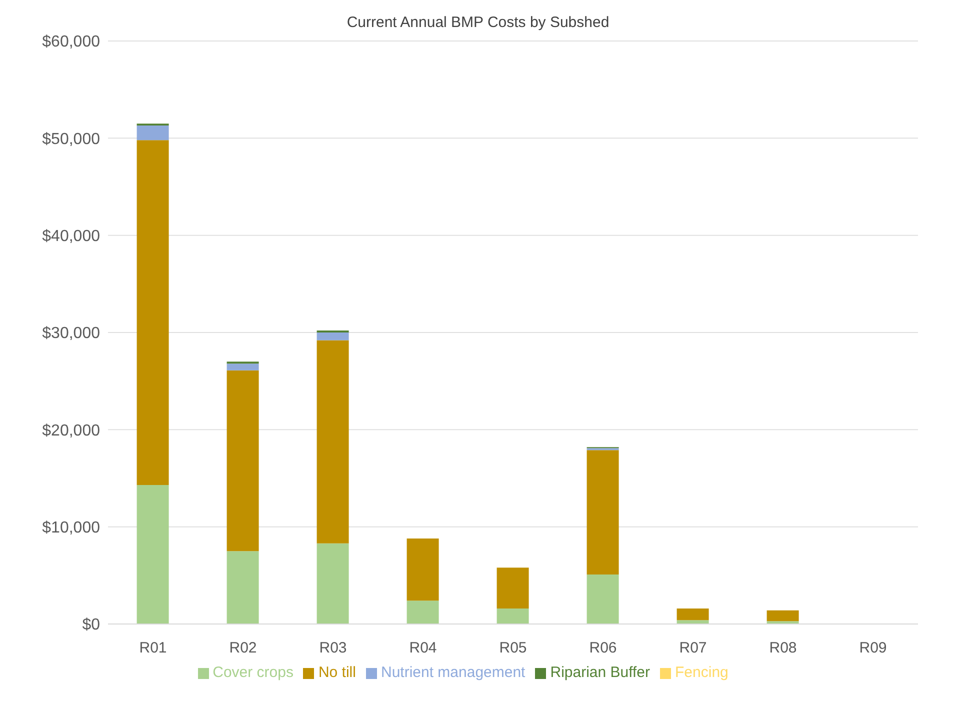 This screenshot has height=702, width=956. Describe the element at coordinates (600, 672) in the screenshot. I see `legend-label: Riparian Buffer` at that location.